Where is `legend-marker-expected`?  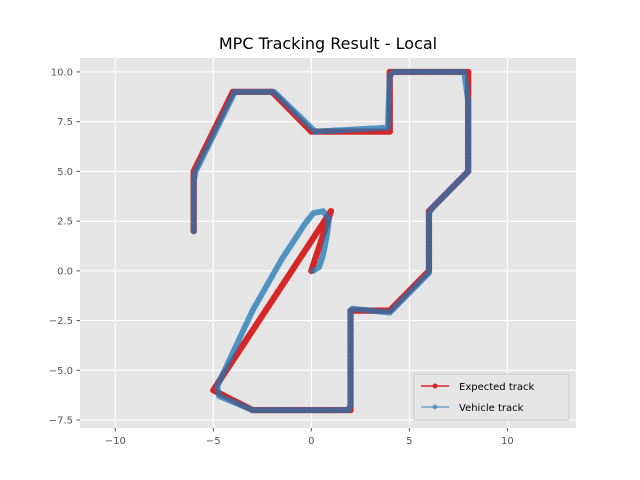 legend-marker-expected is located at coordinates (435, 386).